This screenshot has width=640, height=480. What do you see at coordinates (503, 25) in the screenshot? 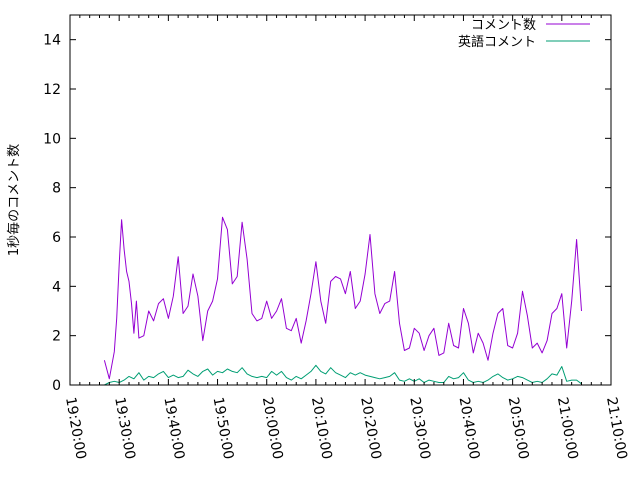
I see `legend-label-series-1: コメント数` at bounding box center [503, 25].